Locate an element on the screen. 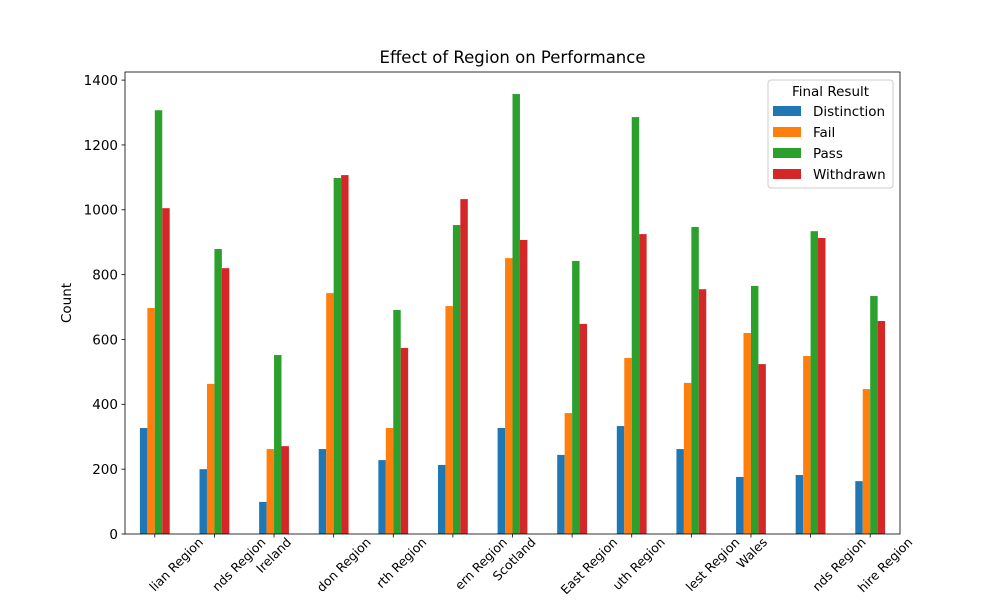  legend-entry-fail: Fail is located at coordinates (804, 133).